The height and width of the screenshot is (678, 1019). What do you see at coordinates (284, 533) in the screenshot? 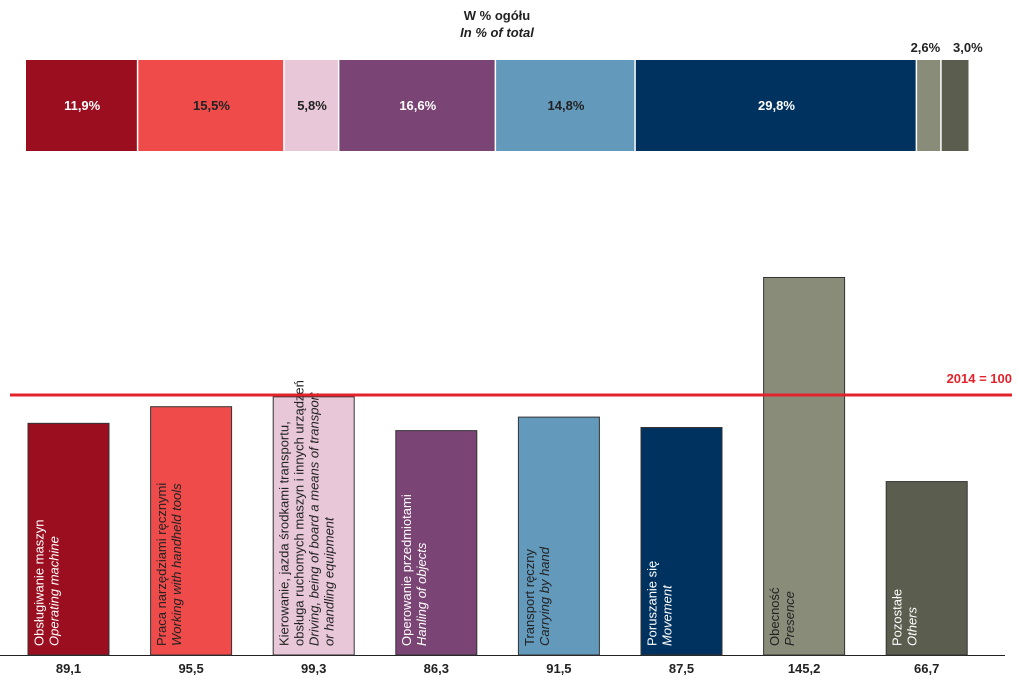
I see `category-label: Kierowanie, jazda środkami transportu,` at bounding box center [284, 533].